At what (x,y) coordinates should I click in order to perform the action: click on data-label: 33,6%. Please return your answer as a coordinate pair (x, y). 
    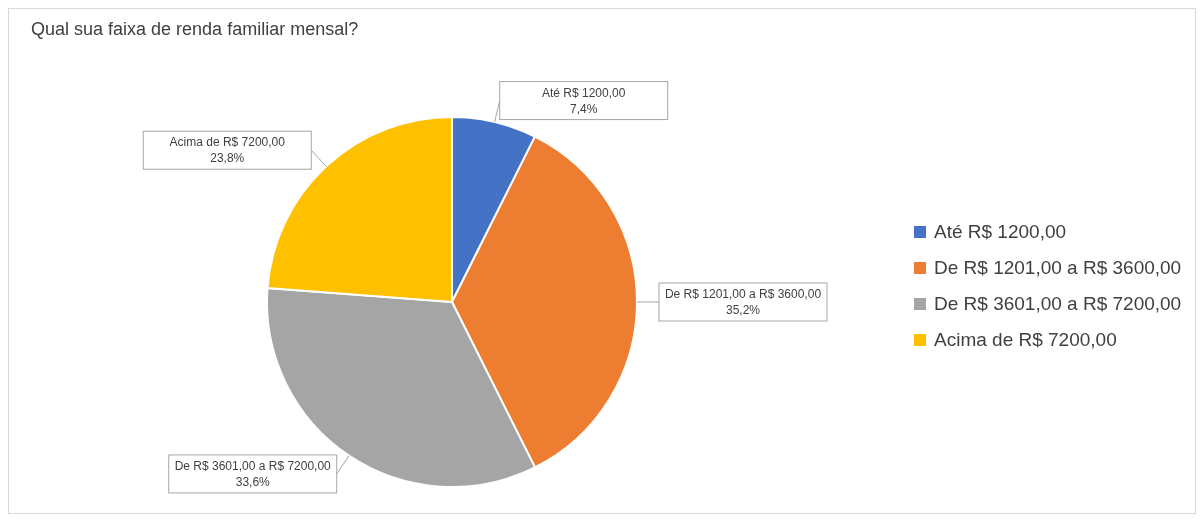
    Looking at the image, I should click on (253, 481).